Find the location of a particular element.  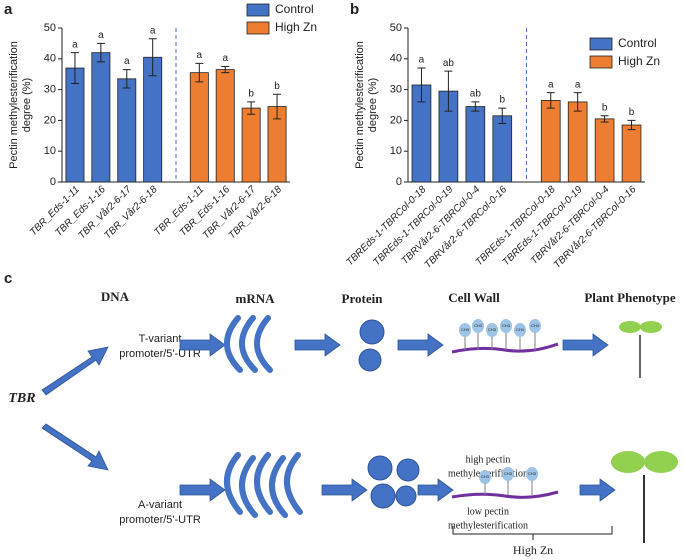

mrna is located at coordinates (263, 416).